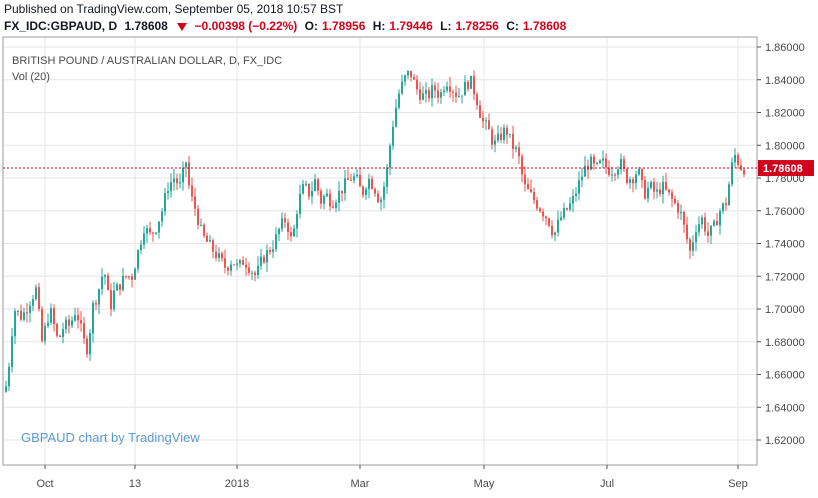 The width and height of the screenshot is (818, 498). What do you see at coordinates (411, 26) in the screenshot?
I see `high-value: 1.79446` at bounding box center [411, 26].